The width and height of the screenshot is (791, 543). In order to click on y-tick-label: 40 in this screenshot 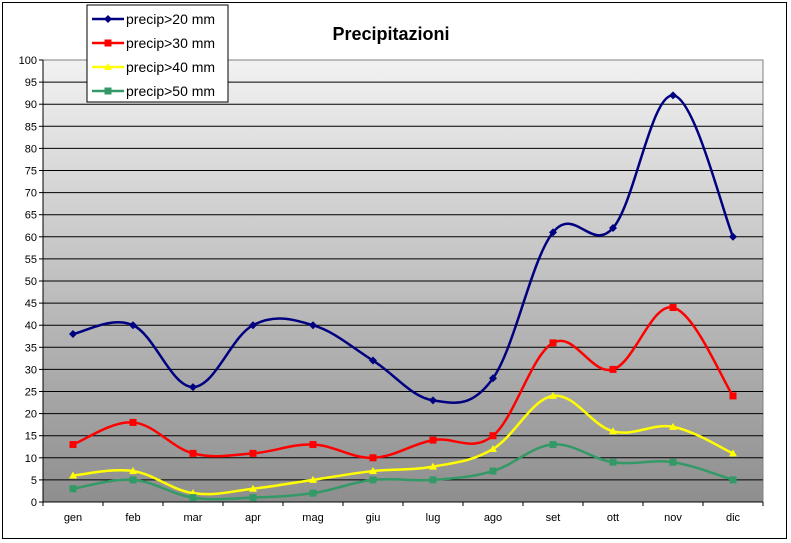, I will do `click(31, 326)`.